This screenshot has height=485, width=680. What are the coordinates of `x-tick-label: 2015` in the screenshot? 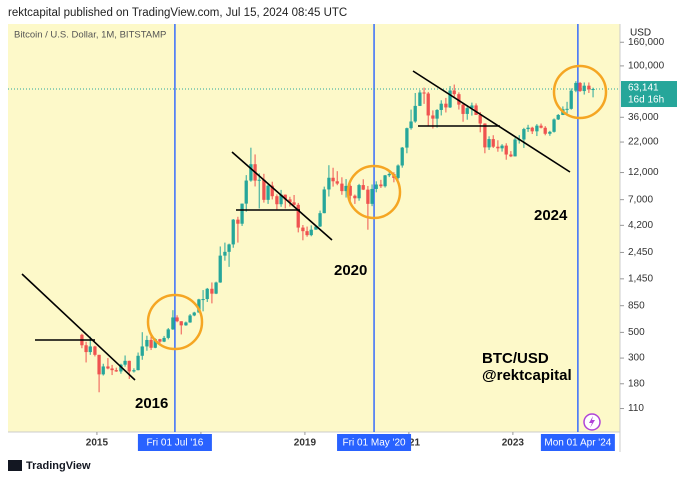 It's located at (97, 443).